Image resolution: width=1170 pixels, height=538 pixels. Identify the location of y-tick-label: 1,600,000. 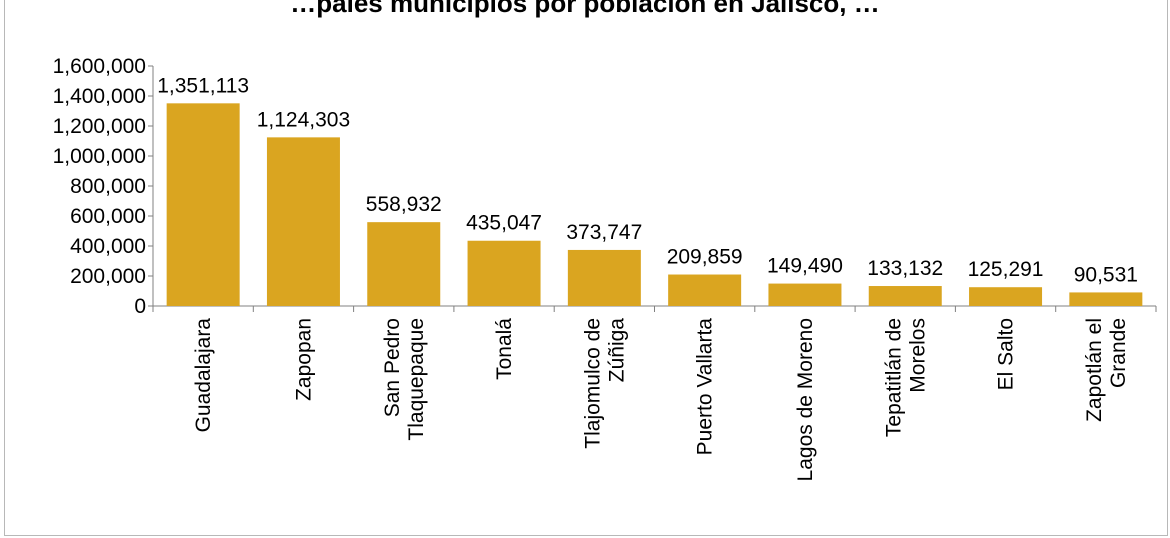
(99, 66).